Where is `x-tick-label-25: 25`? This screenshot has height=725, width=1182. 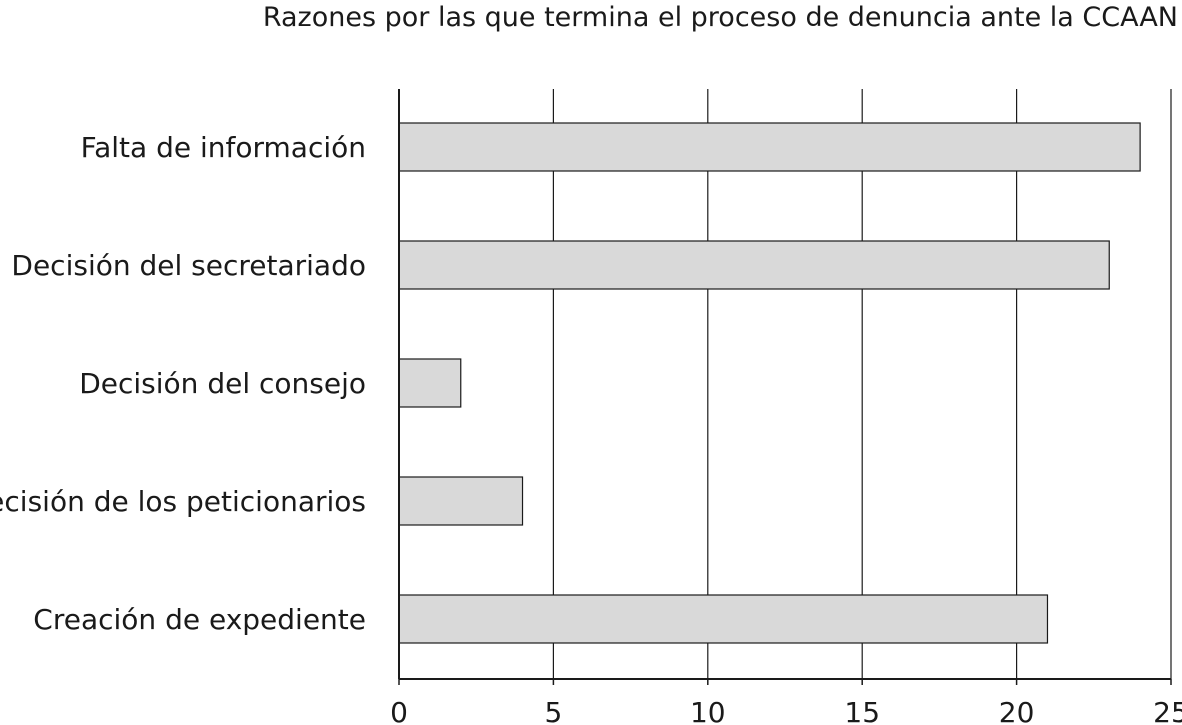
x-tick-label-25: 25 is located at coordinates (1167, 710).